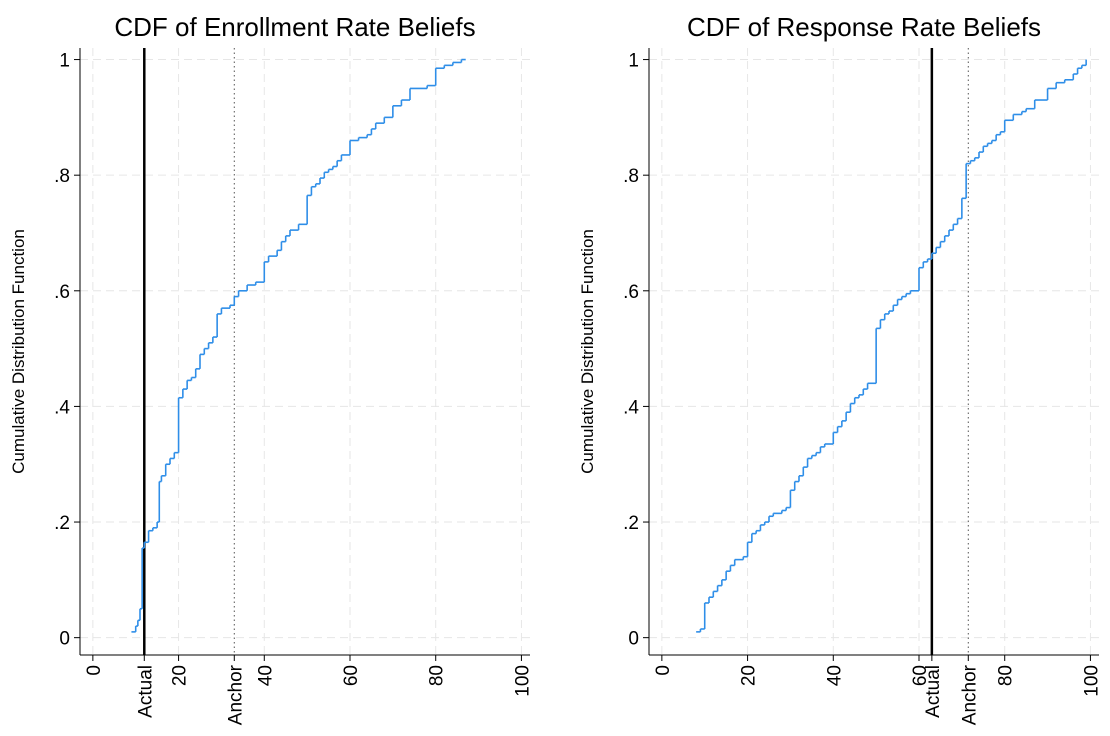 The width and height of the screenshot is (1110, 736). What do you see at coordinates (294, 27) in the screenshot?
I see `chart-title: CDF of Enrollment Rate Beliefs` at bounding box center [294, 27].